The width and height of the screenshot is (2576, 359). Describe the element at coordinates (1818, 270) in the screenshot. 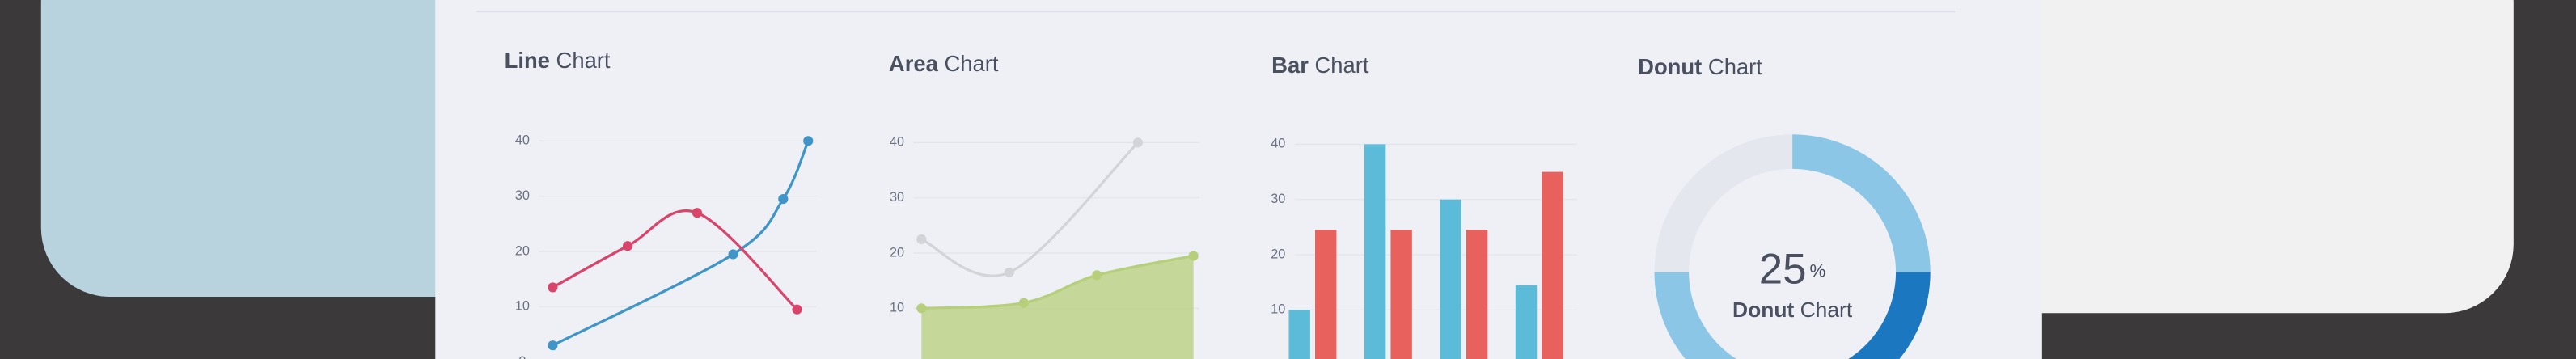

I see `center-unit: %` at that location.